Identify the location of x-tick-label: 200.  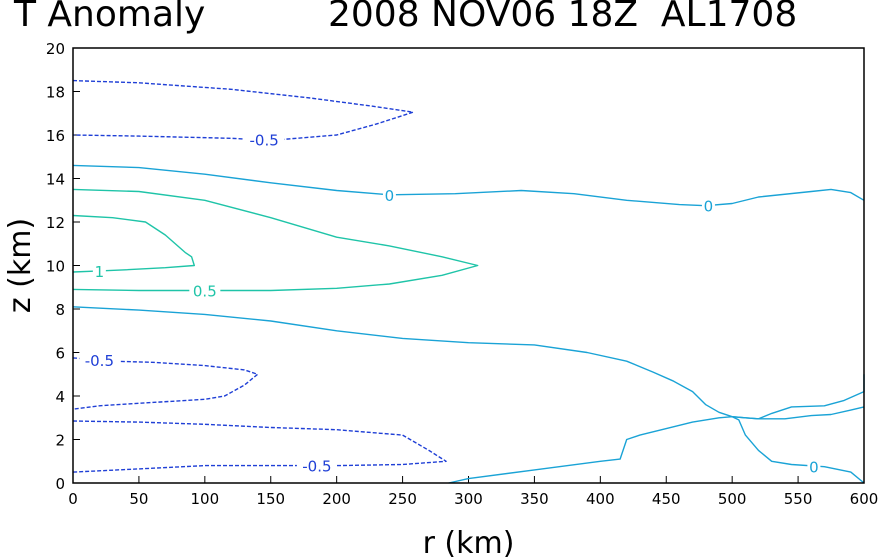
(336, 499).